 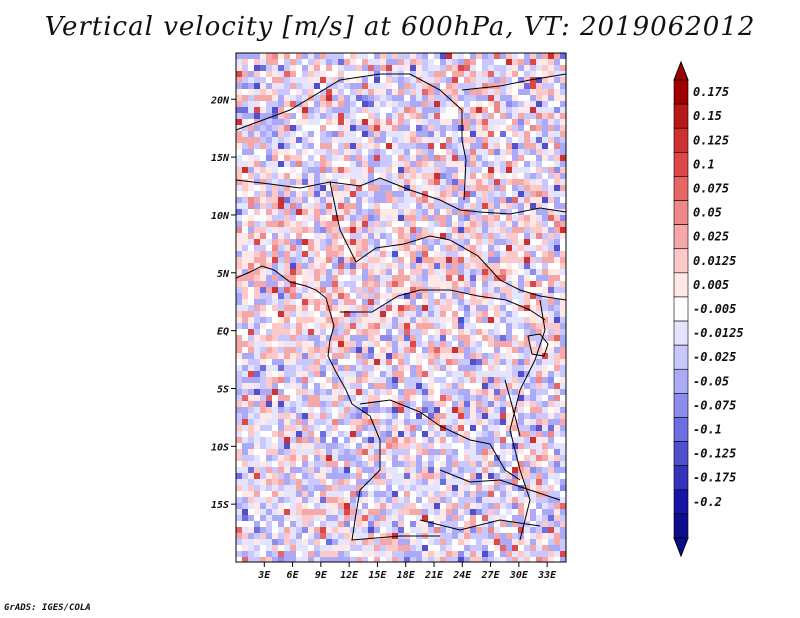 What do you see at coordinates (711, 92) in the screenshot?
I see `colorbar-label: 0.175` at bounding box center [711, 92].